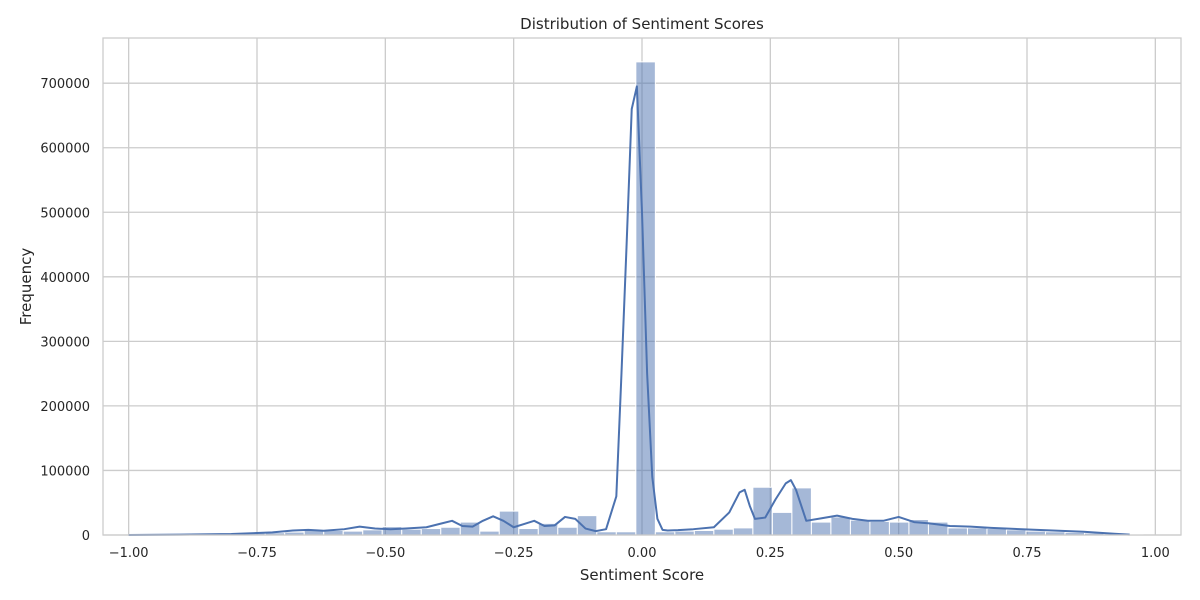 The image size is (1200, 600). I want to click on x-tick-label: −0.25, so click(514, 553).